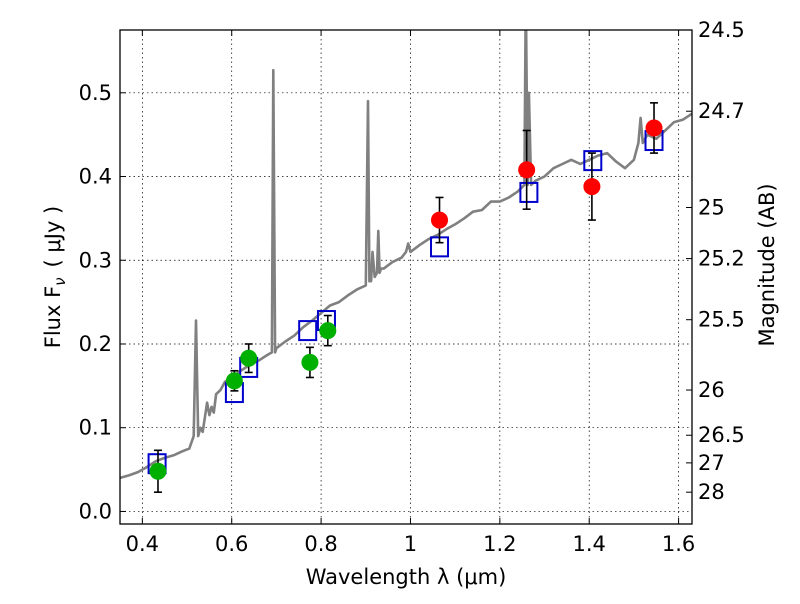 Image resolution: width=800 pixels, height=604 pixels. What do you see at coordinates (320, 544) in the screenshot?
I see `x-tick-label: 0.8` at bounding box center [320, 544].